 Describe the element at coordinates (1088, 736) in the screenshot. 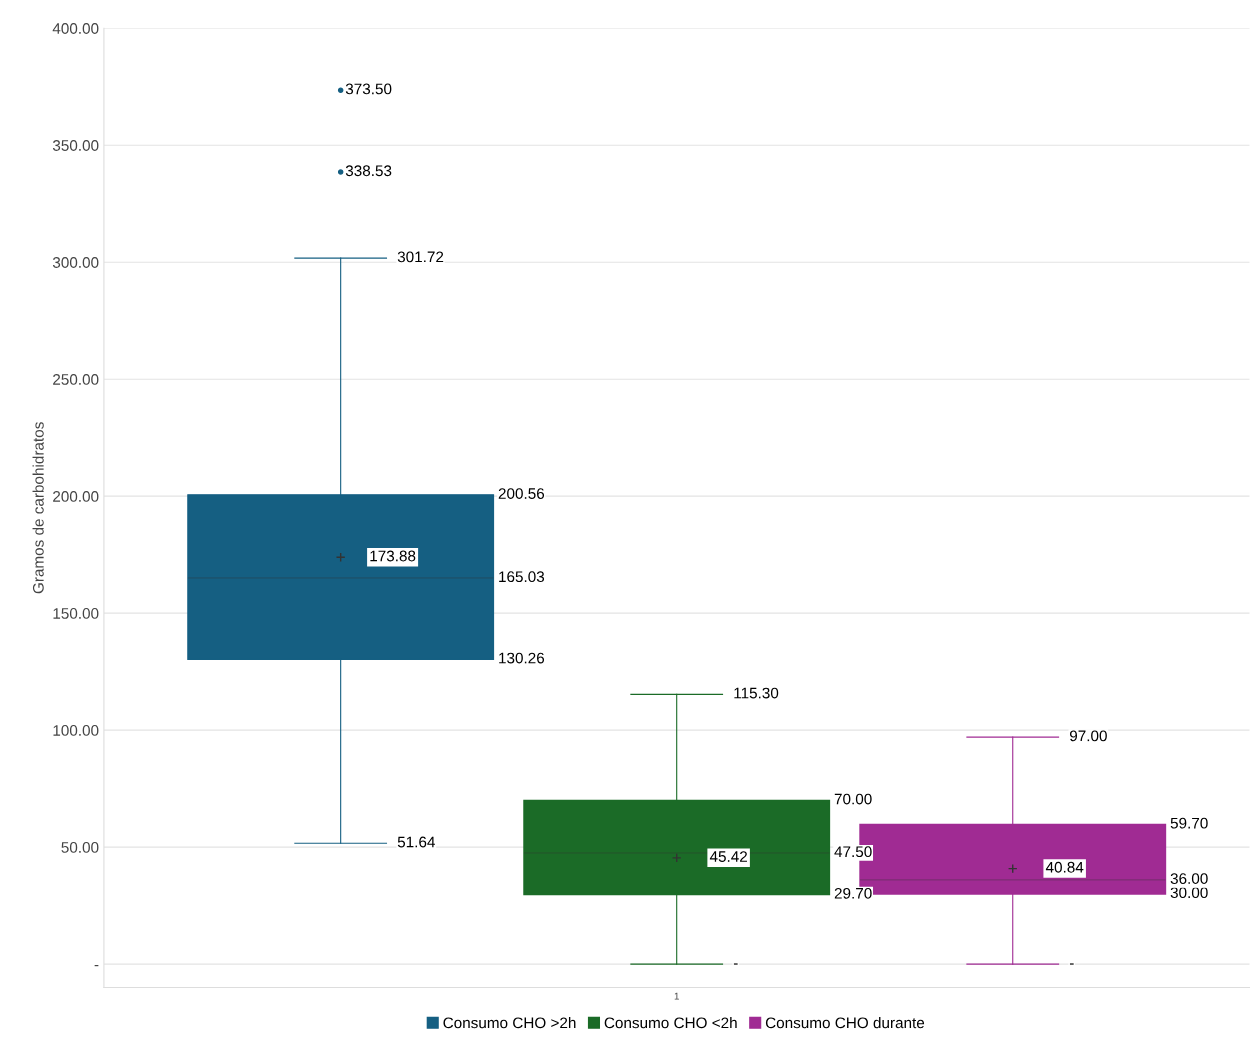

I see `annotation: 97.00` at that location.